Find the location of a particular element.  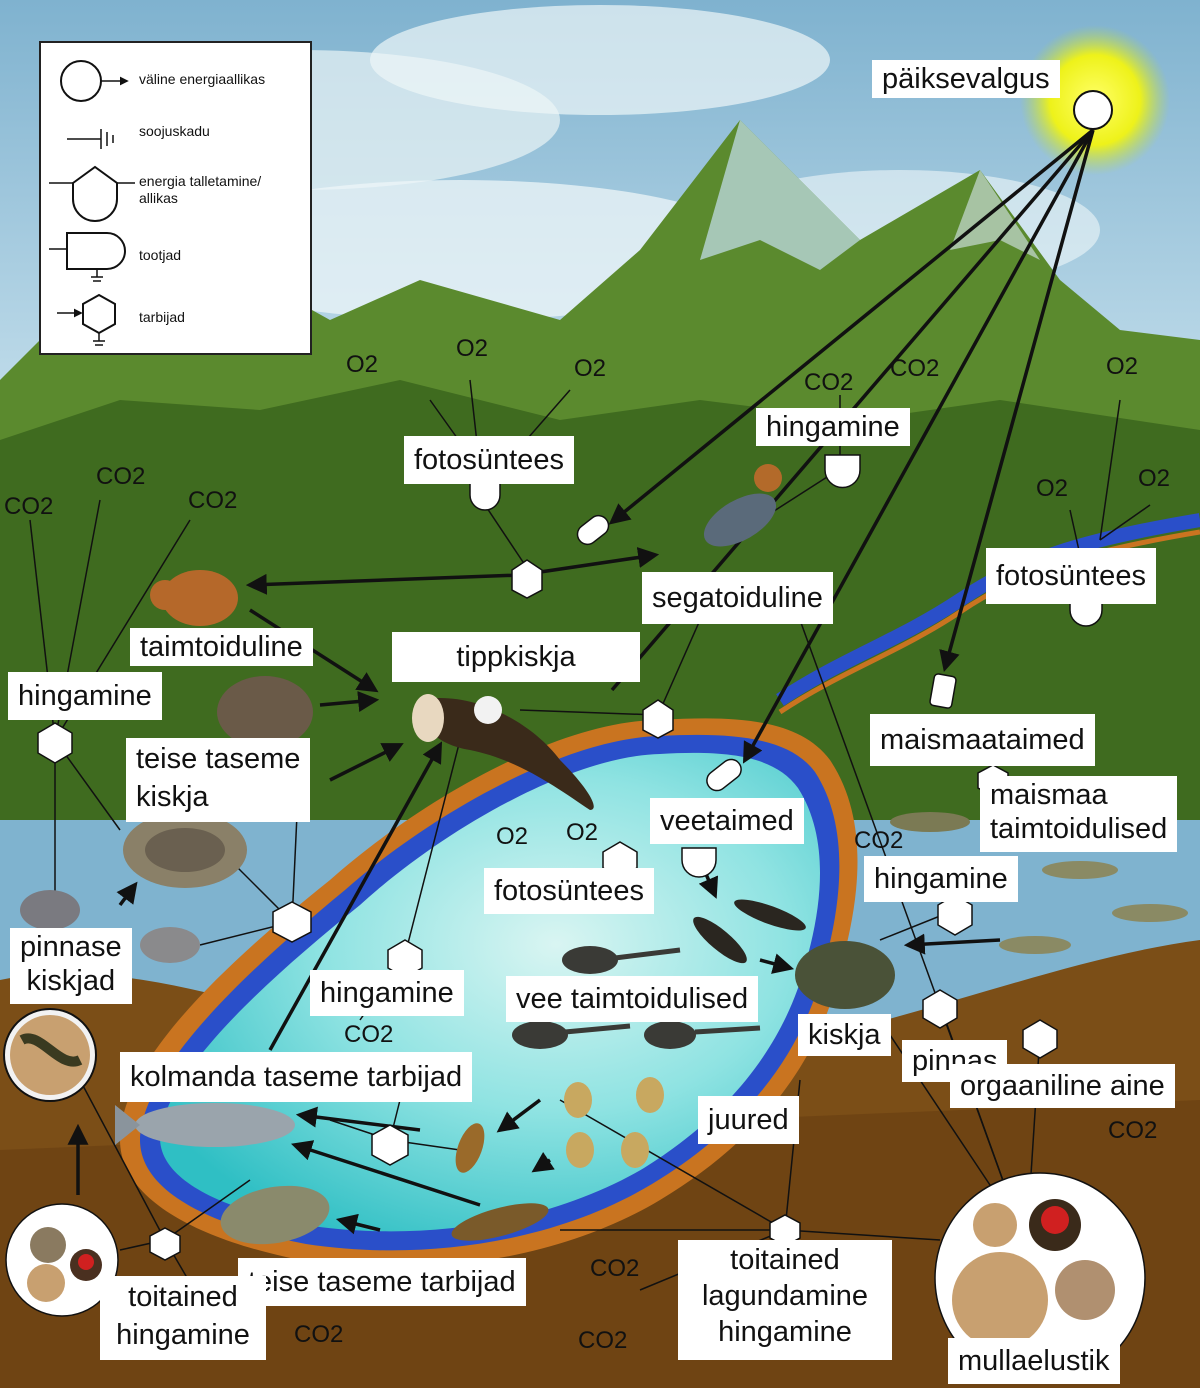

producers-icon is located at coordinates (87, 257).